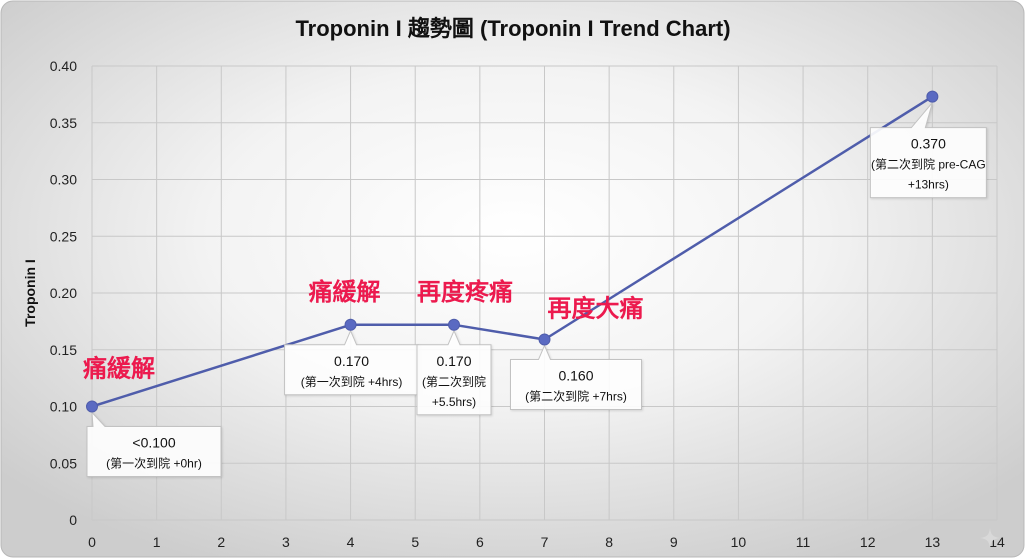 The image size is (1027, 560). What do you see at coordinates (609, 542) in the screenshot?
I see `x-tick-label: 8` at bounding box center [609, 542].